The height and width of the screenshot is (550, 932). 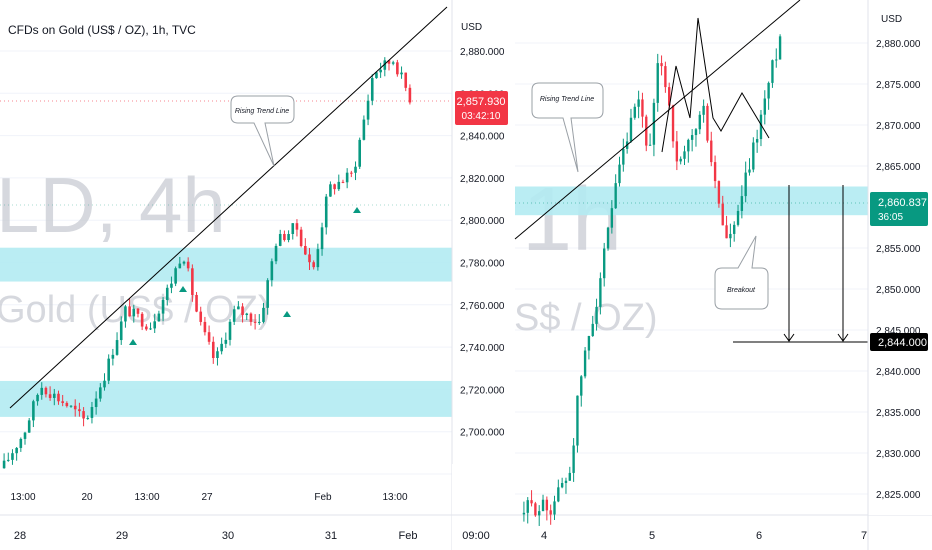 What do you see at coordinates (482, 52) in the screenshot?
I see `left-y-tick-label: 2,880.000` at bounding box center [482, 52].